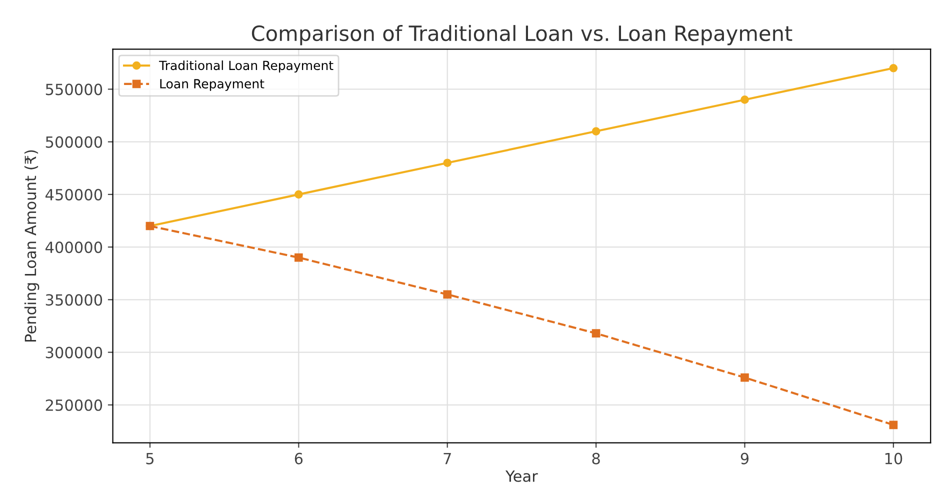 Image resolution: width=940 pixels, height=492 pixels. What do you see at coordinates (246, 66) in the screenshot?
I see `legend-label: Traditional Loan Repayment` at bounding box center [246, 66].